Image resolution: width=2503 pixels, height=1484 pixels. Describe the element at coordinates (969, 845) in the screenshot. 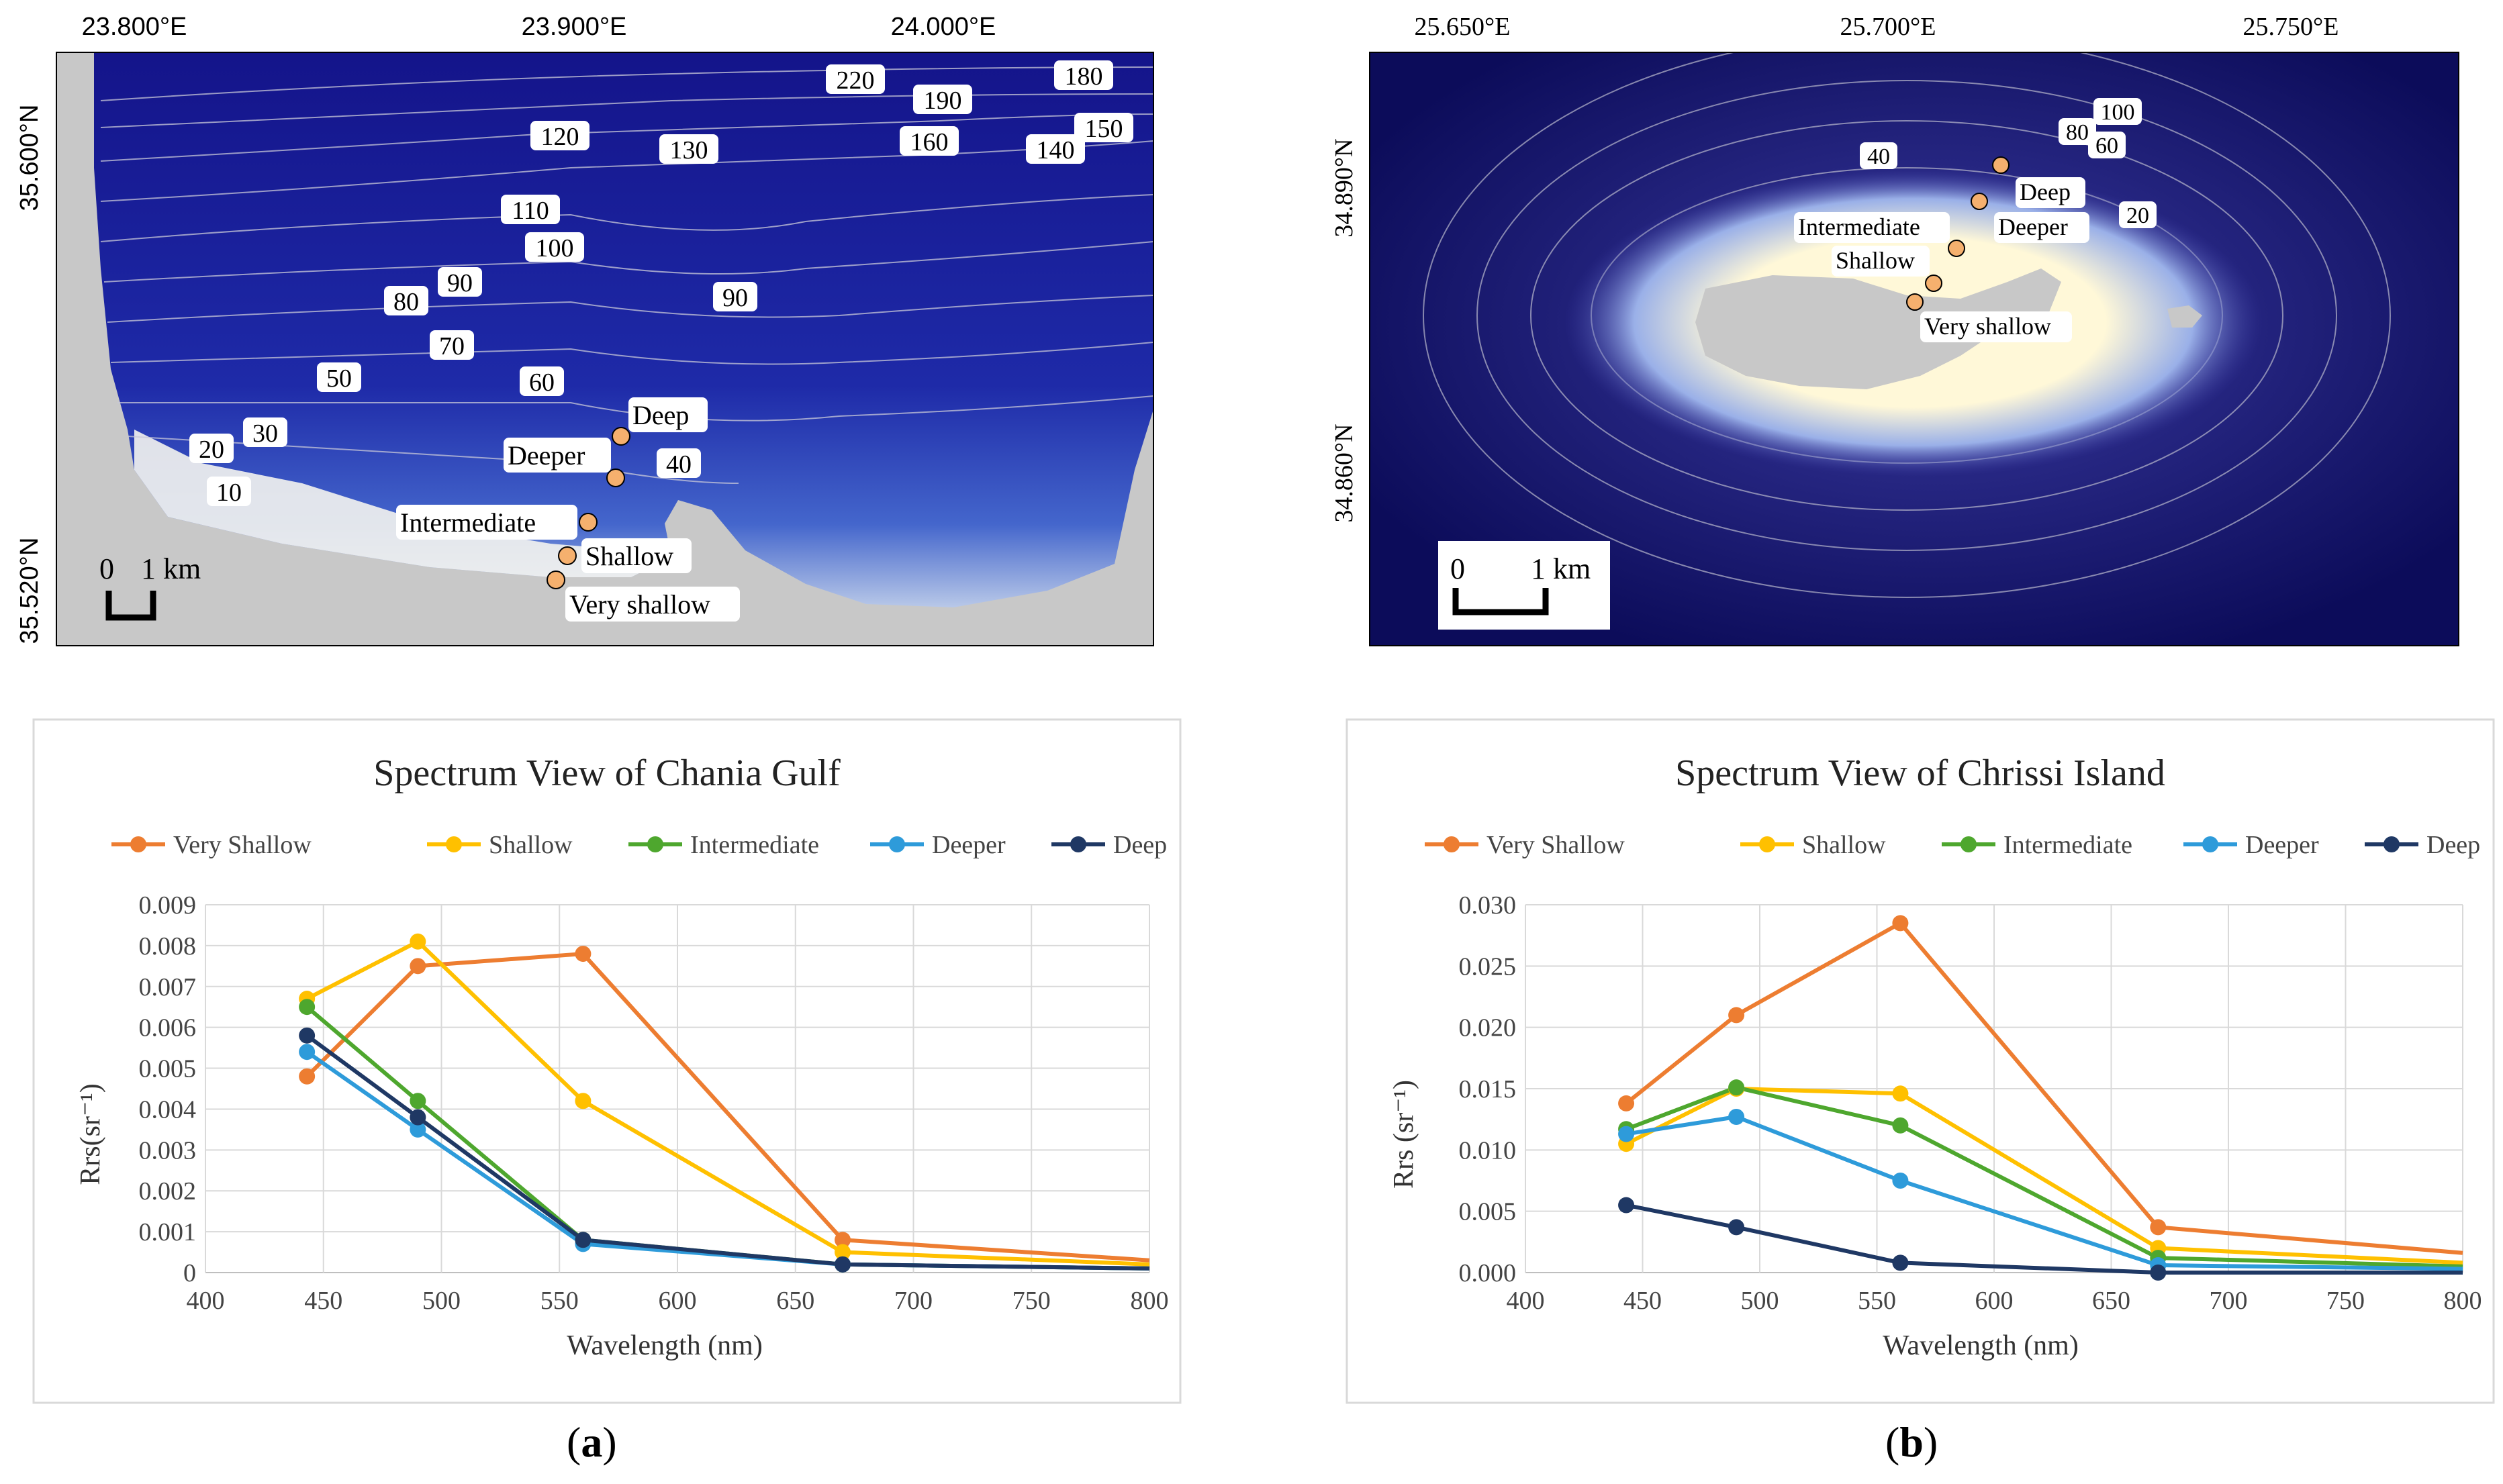

I see `legend-label: Deeper` at that location.